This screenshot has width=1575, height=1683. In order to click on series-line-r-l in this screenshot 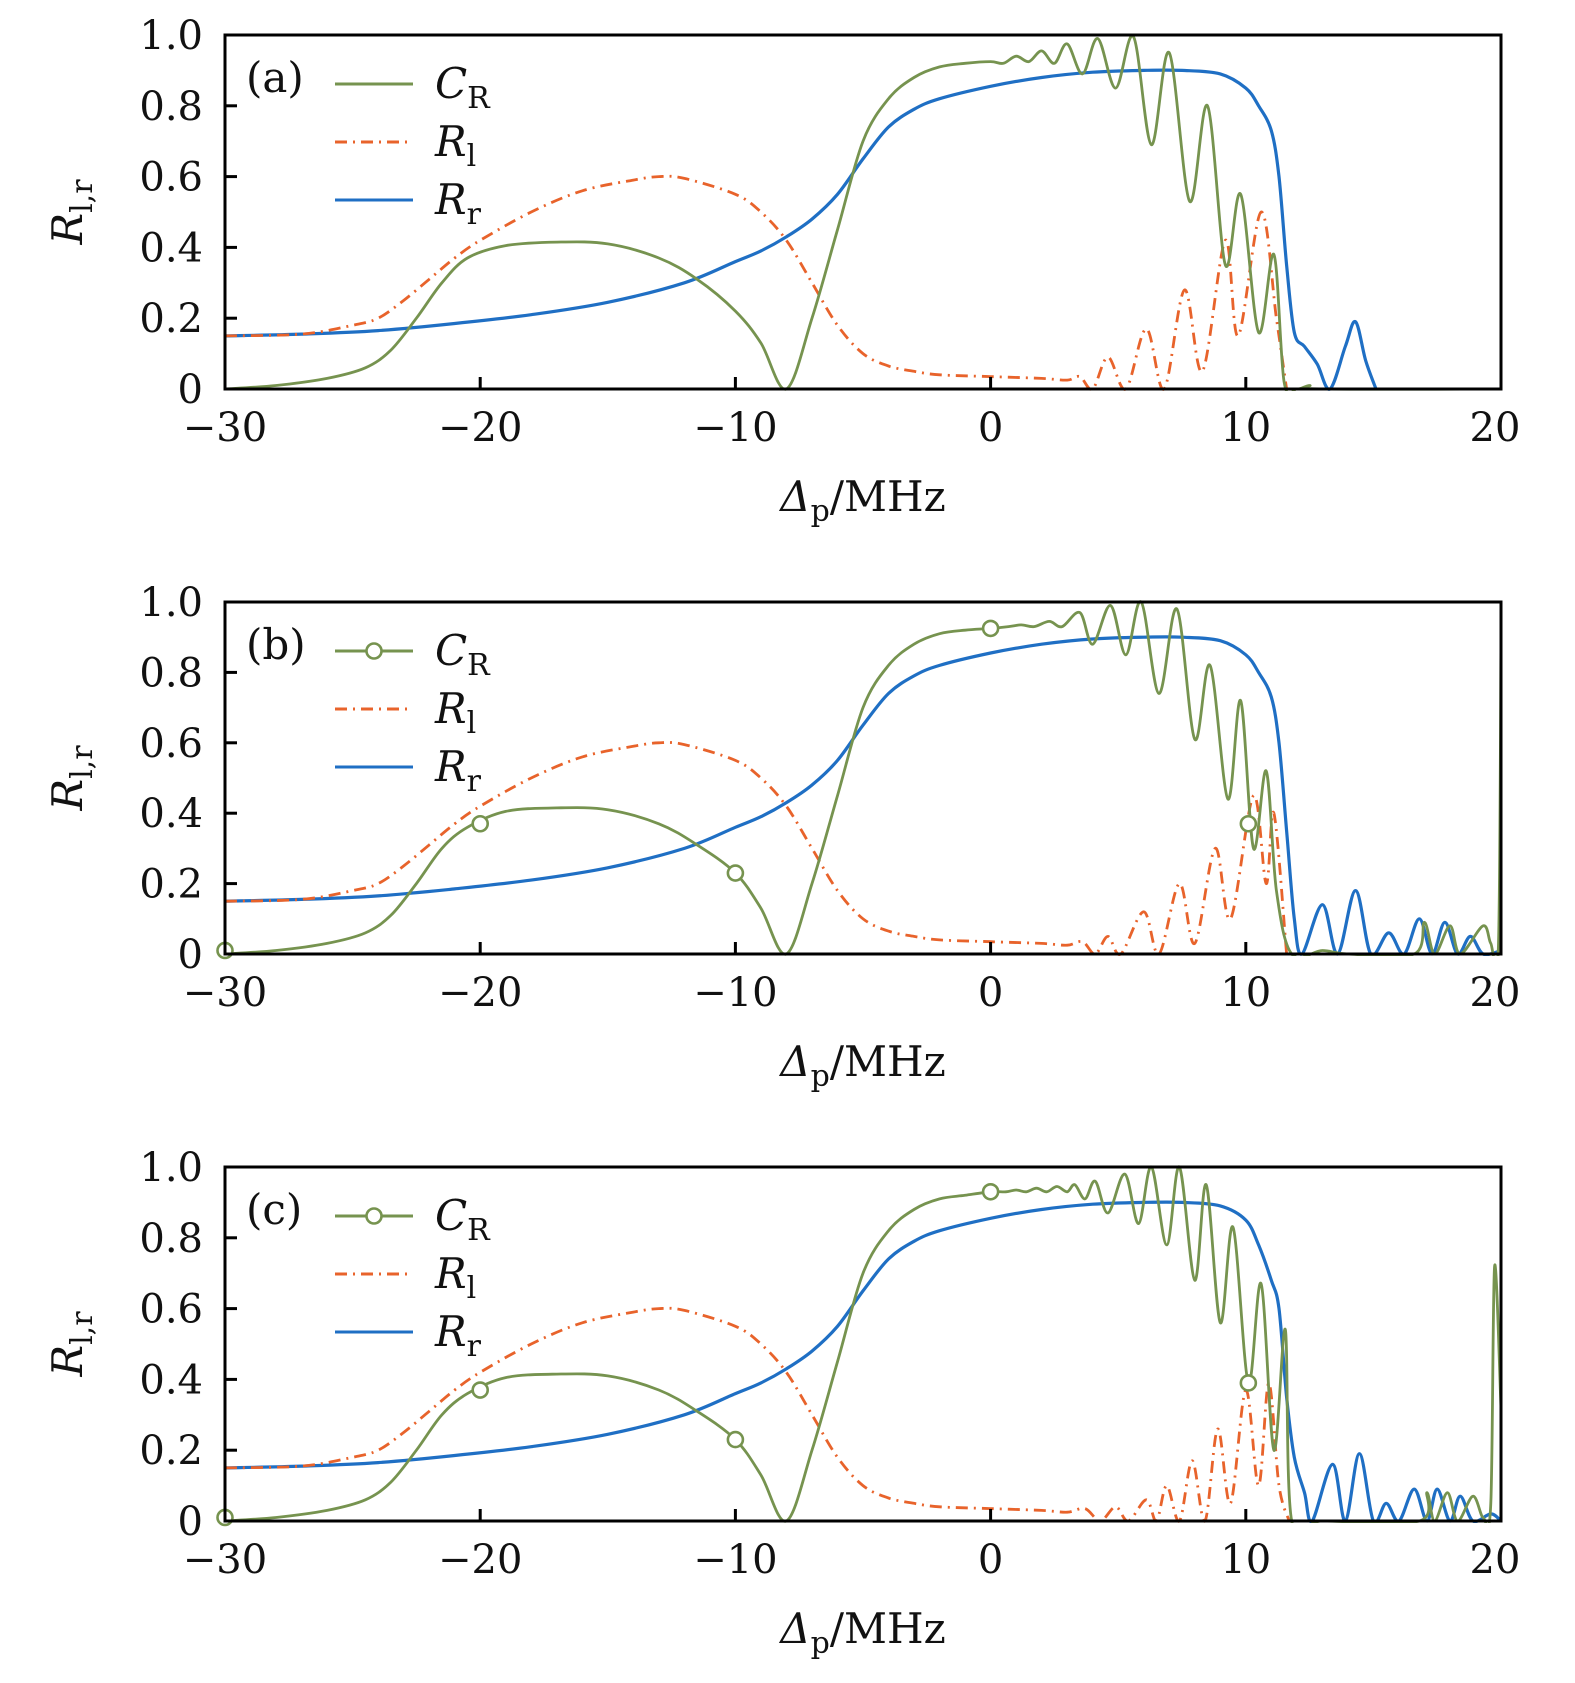, I will do `click(756, 282)`.